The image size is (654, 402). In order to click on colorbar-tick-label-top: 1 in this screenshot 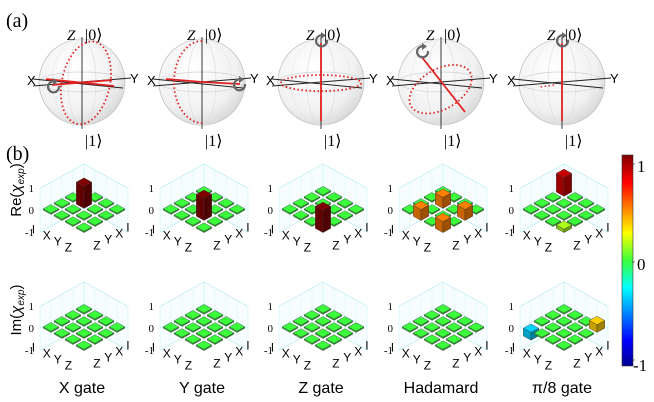, I will do `click(641, 166)`.